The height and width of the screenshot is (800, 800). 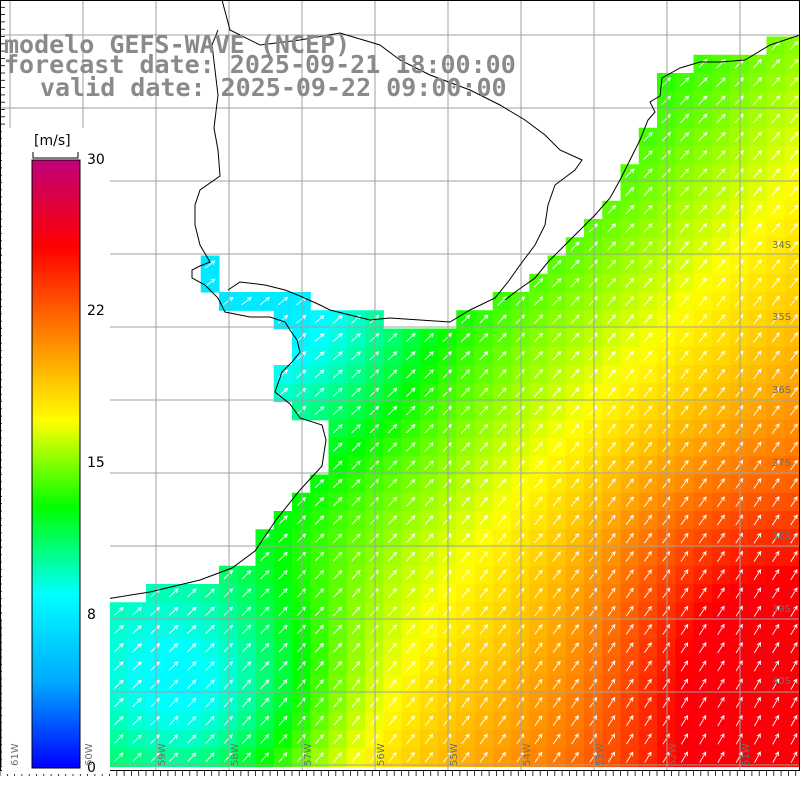 I want to click on coastline-segment, so click(x=652, y=167).